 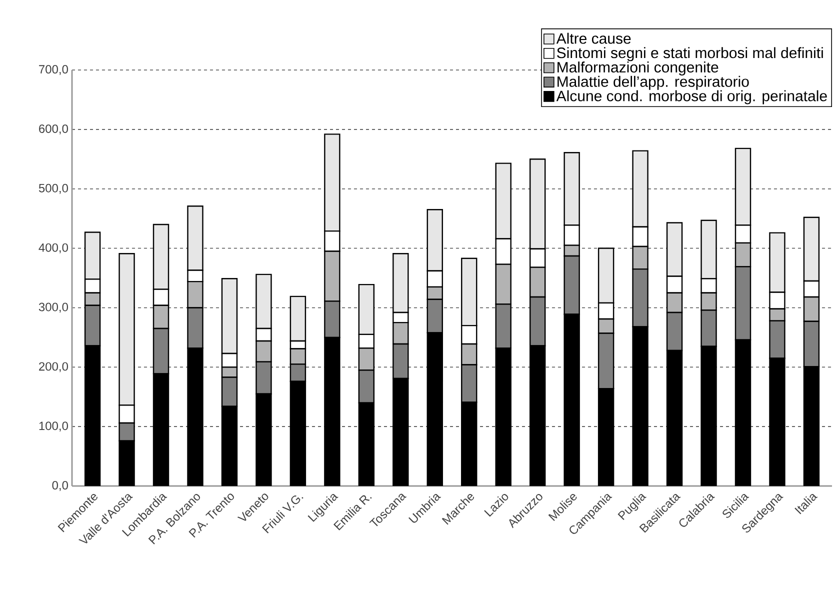 What do you see at coordinates (53, 129) in the screenshot?
I see `y-tick-label: 600,0` at bounding box center [53, 129].